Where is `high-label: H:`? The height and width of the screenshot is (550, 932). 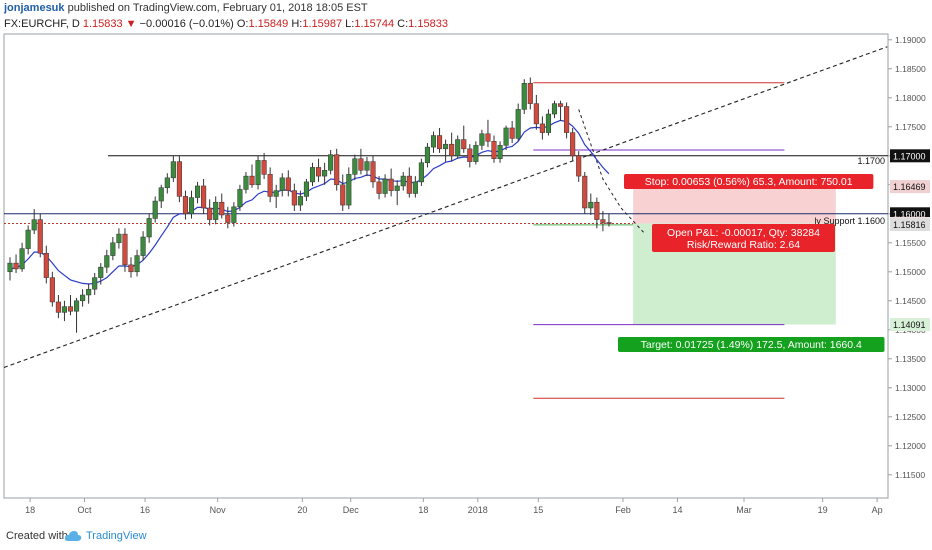 high-label: H: is located at coordinates (297, 24).